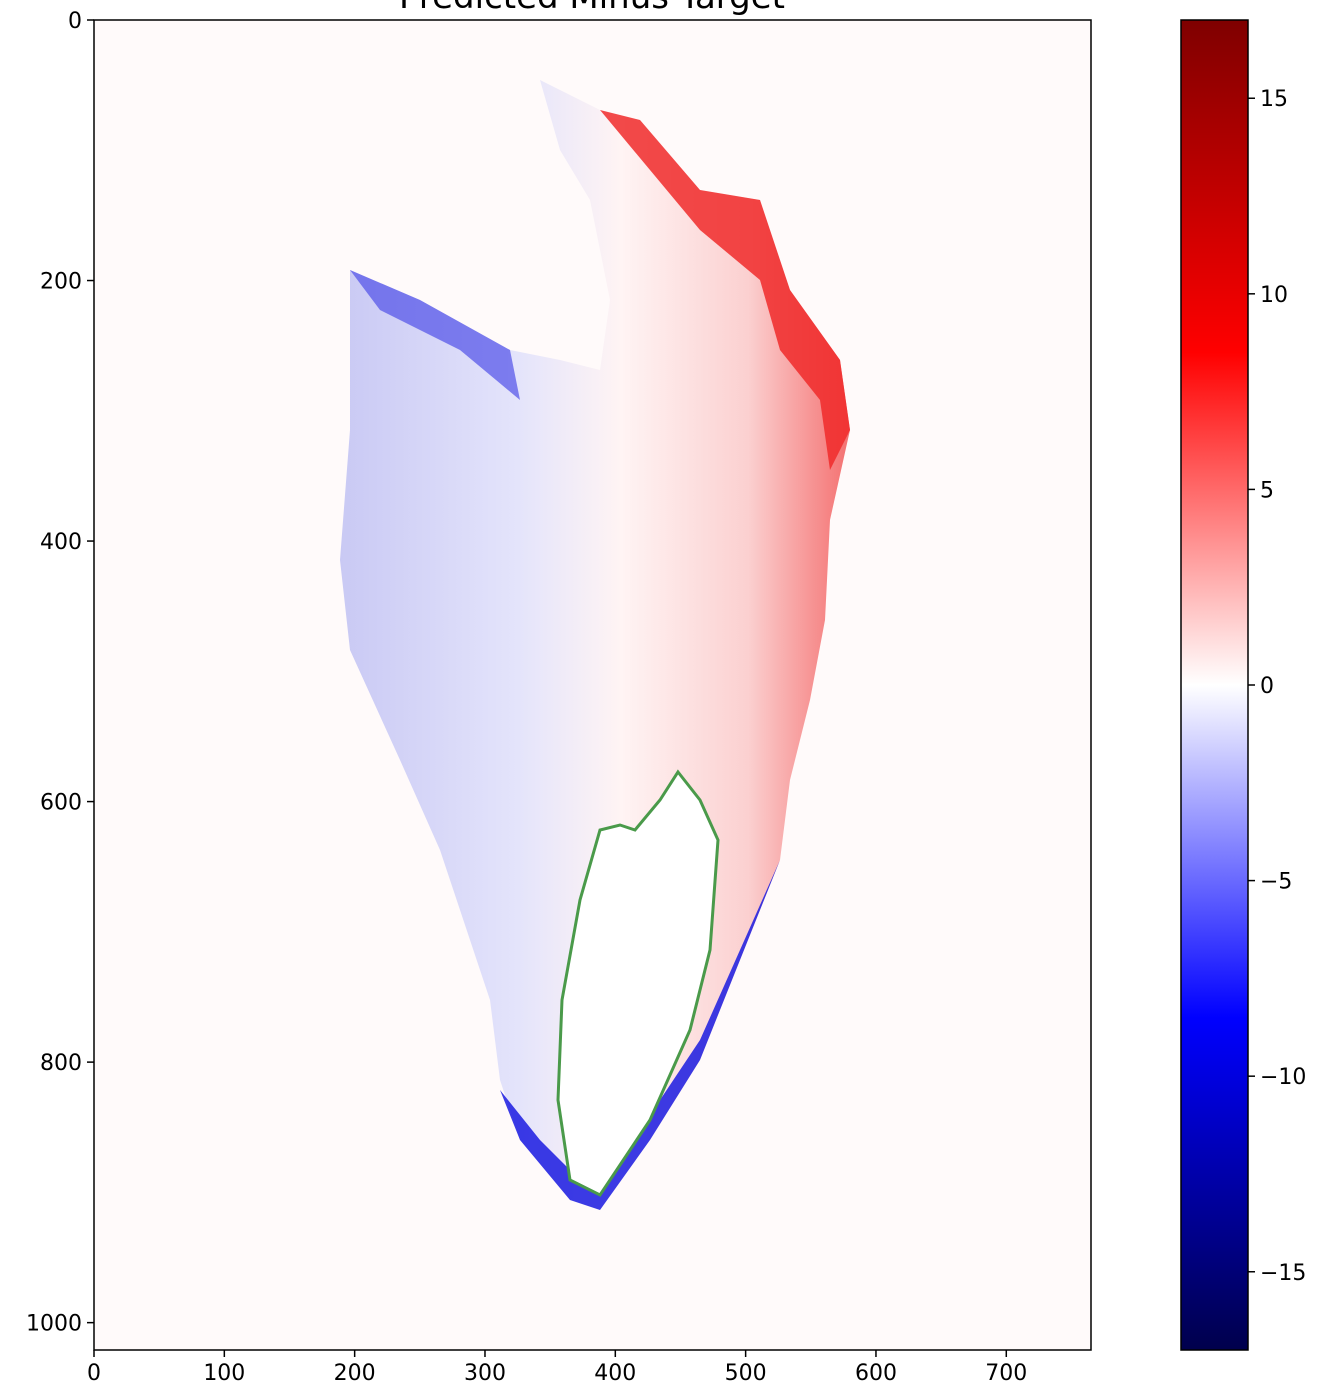 This screenshot has height=1394, width=1324. I want to click on chart-title: Predicted Minus Target, so click(592, 8).